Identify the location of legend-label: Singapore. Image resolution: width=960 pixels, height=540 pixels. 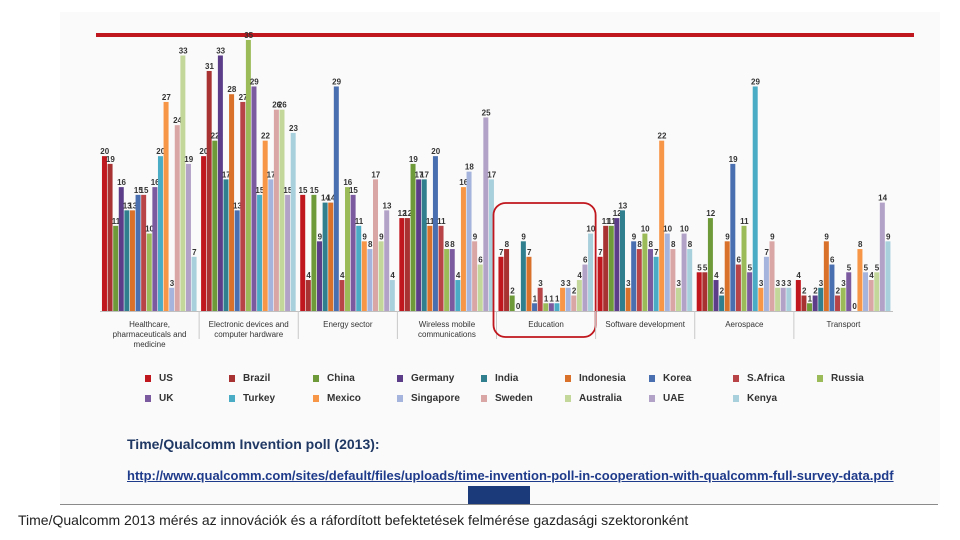
(435, 398).